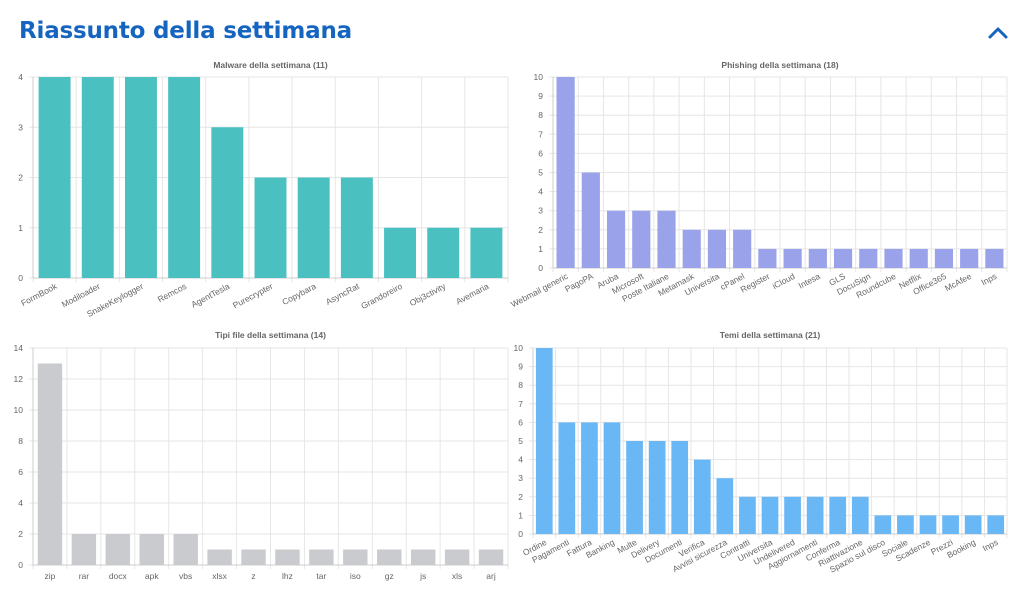 Image resolution: width=1024 pixels, height=602 pixels. I want to click on bar-multe, so click(634, 487).